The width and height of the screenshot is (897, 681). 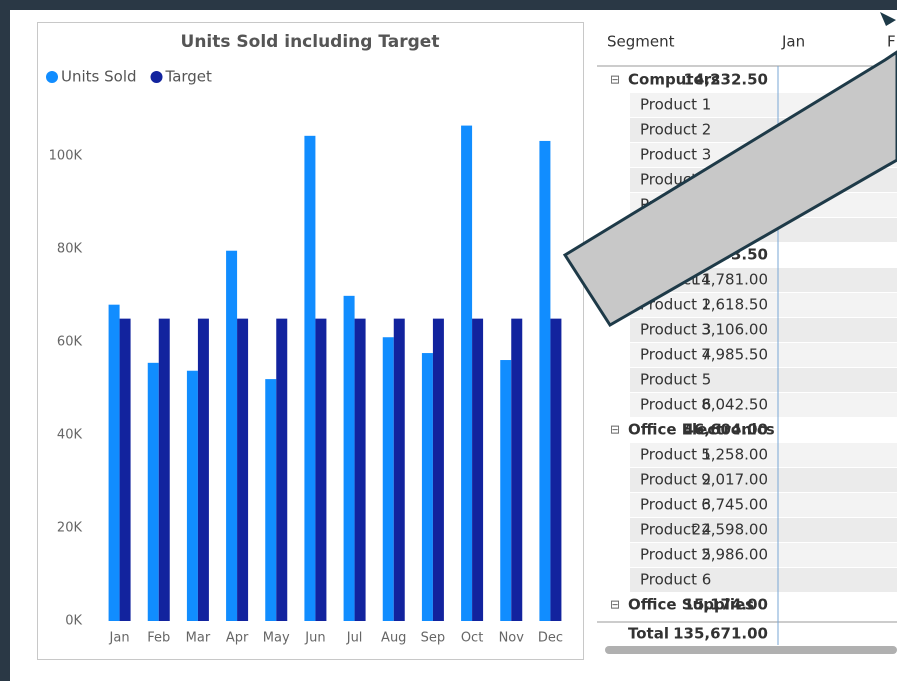 What do you see at coordinates (730, 280) in the screenshot?
I see `cell-value: 14,781.00` at bounding box center [730, 280].